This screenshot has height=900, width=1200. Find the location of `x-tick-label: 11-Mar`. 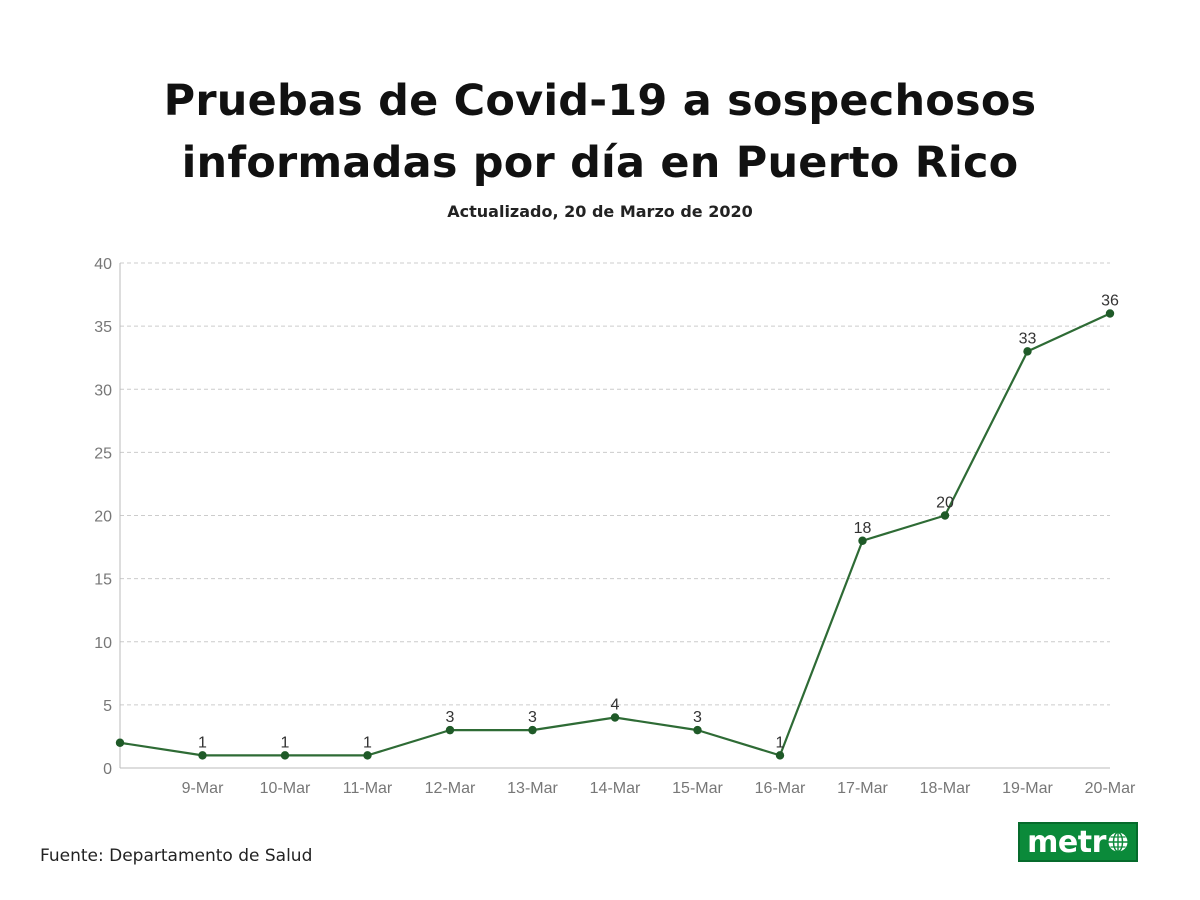

x-tick-label: 11-Mar is located at coordinates (368, 788).